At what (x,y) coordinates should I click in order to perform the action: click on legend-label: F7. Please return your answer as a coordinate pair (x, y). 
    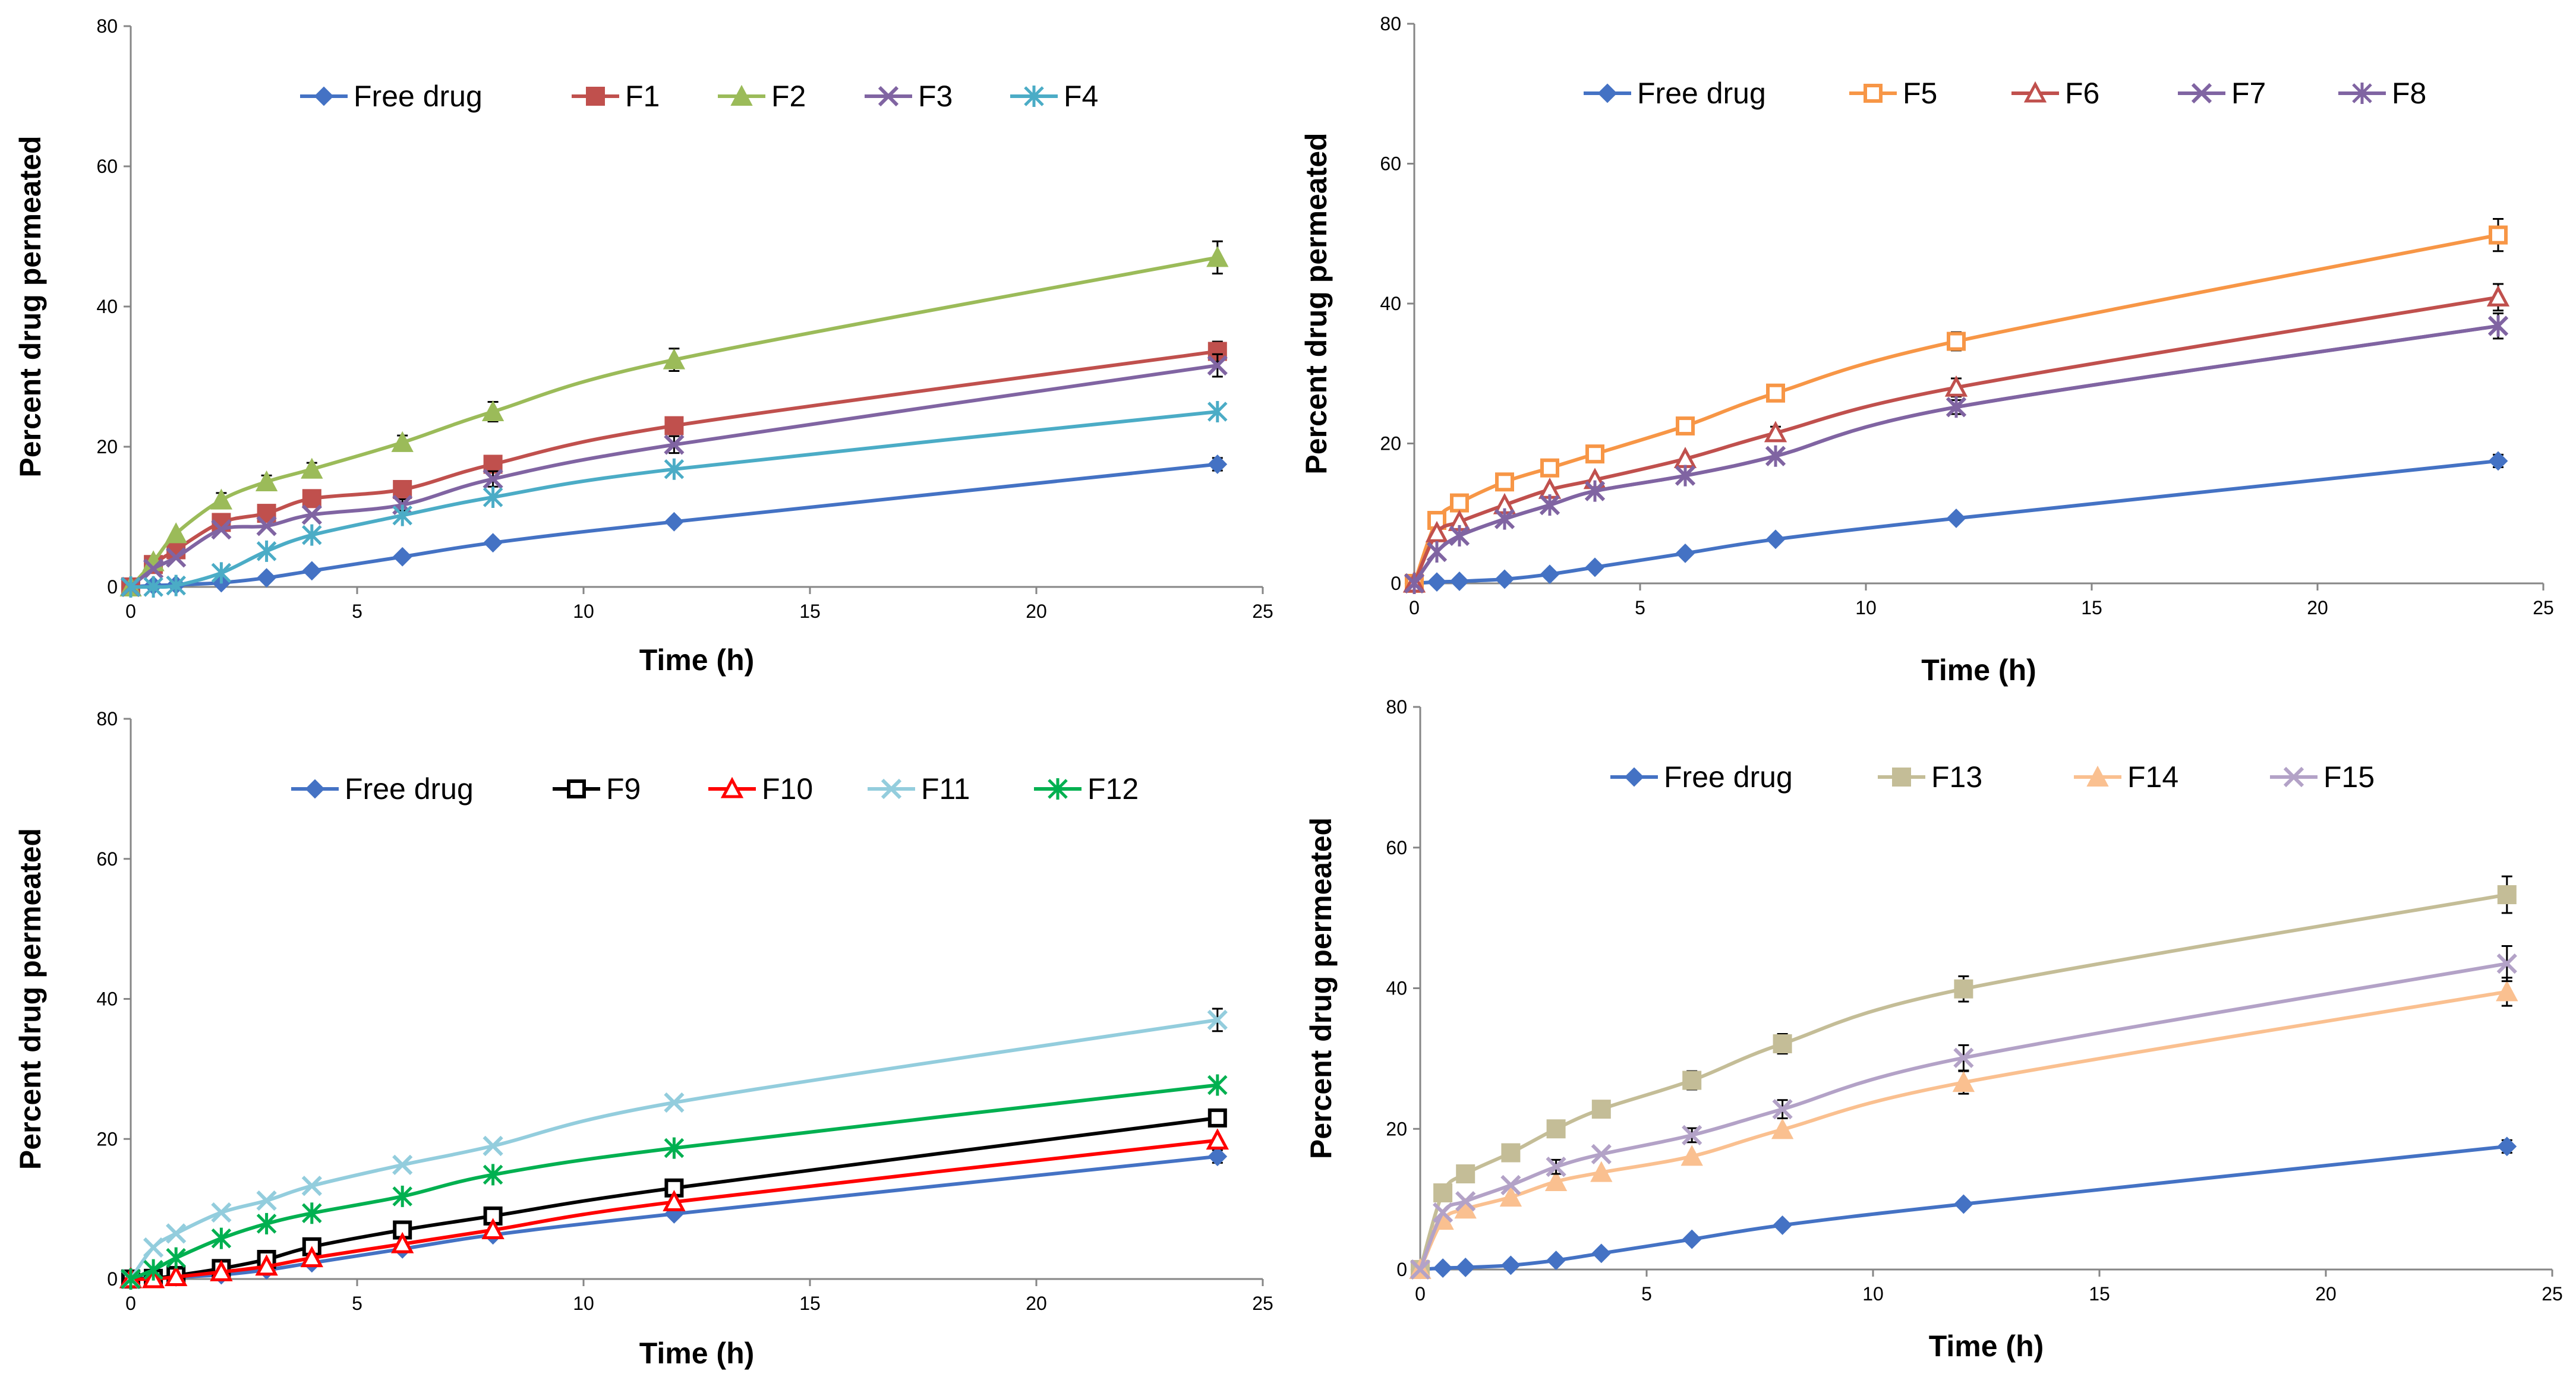
    Looking at the image, I should click on (2249, 93).